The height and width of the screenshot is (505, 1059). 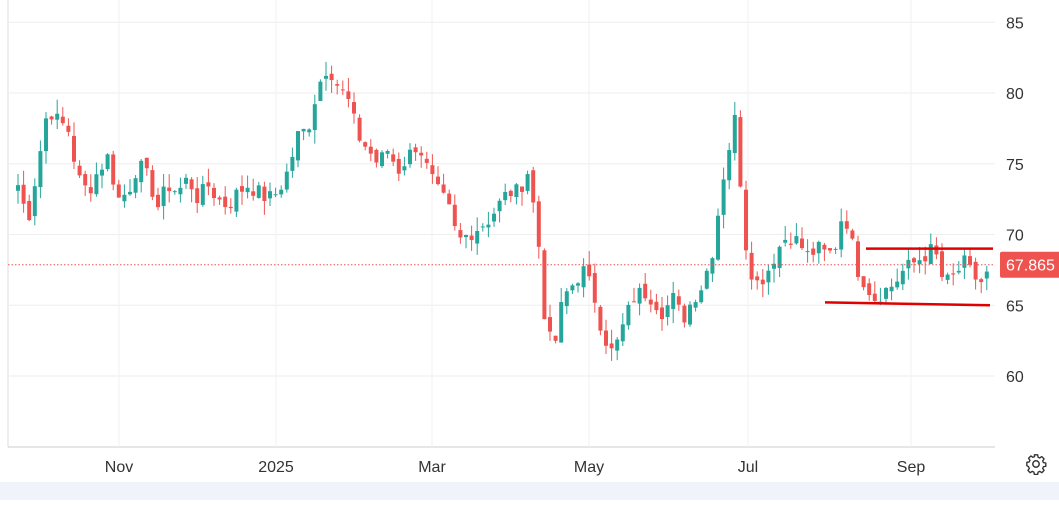 I want to click on bottom-strip, so click(x=529, y=491).